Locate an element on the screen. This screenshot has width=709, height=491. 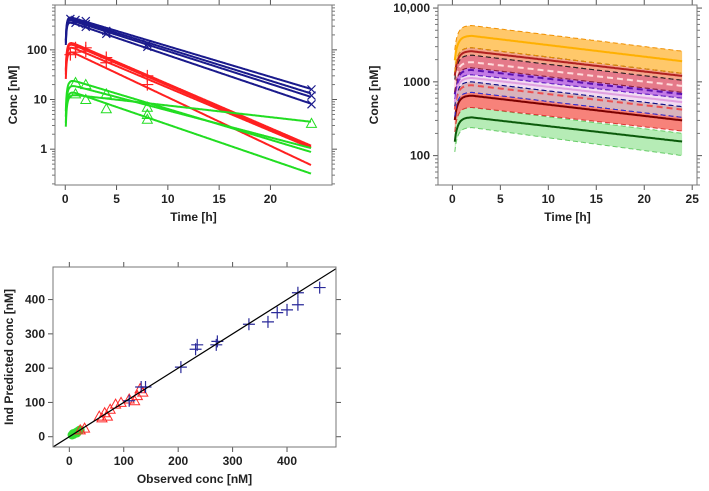
x-tick-label: 400 is located at coordinates (287, 461).